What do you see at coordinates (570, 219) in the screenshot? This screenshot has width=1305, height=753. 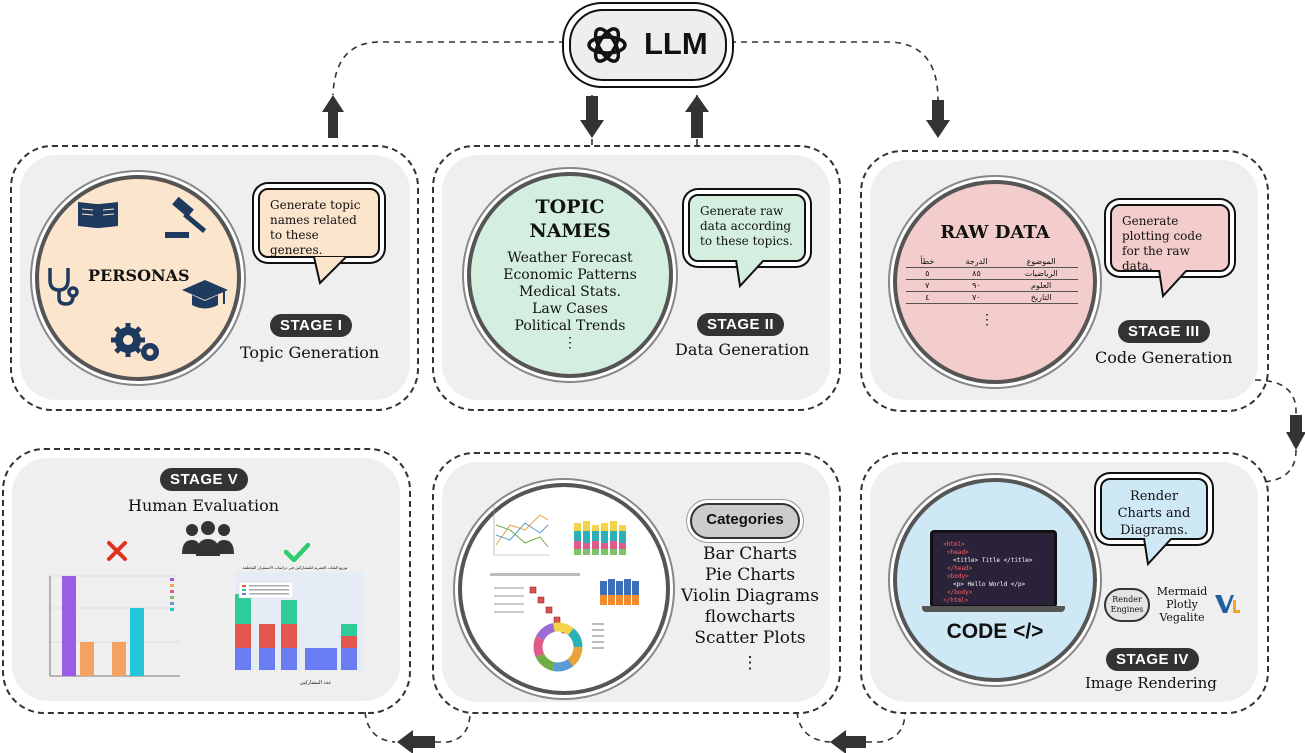 I see `stage2-circle-title: TOPIC NAMES` at bounding box center [570, 219].